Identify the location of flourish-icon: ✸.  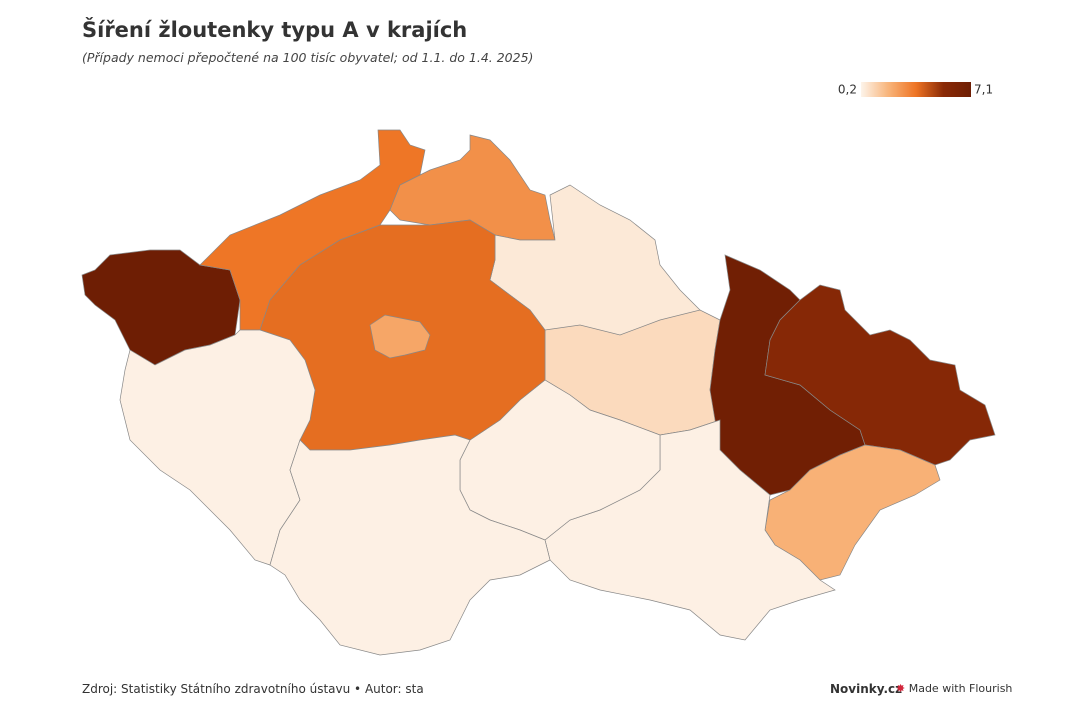
(901, 688).